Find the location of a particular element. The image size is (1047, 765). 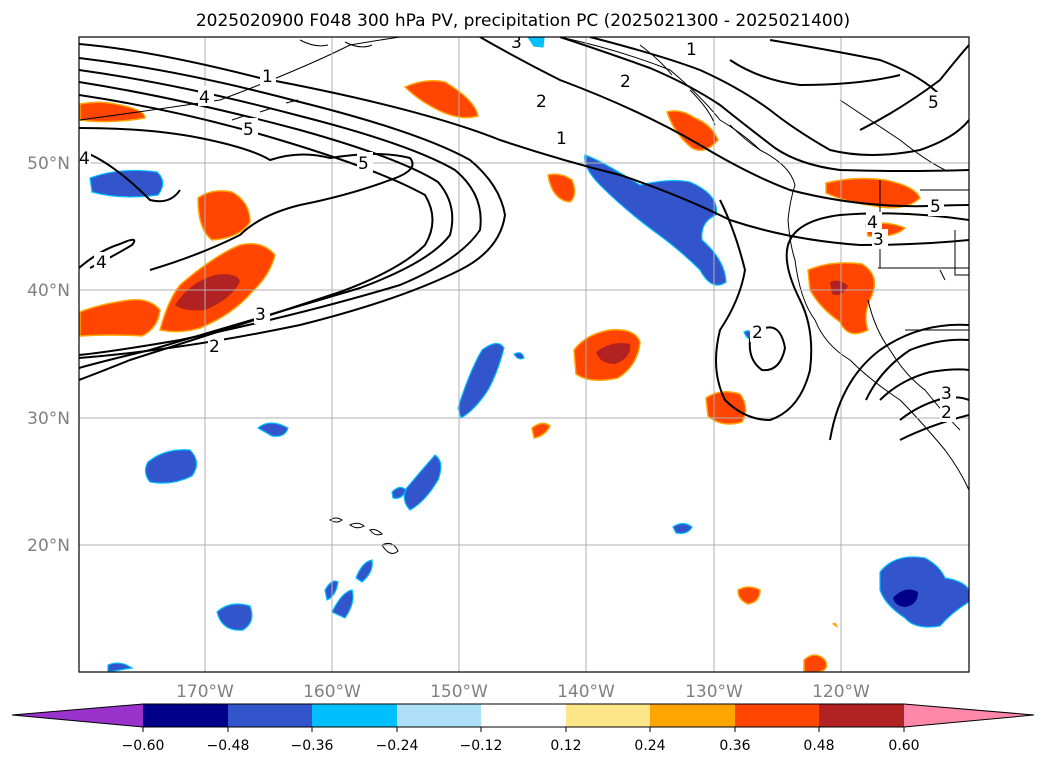

colorbar-extend-low is located at coordinates (77, 715).